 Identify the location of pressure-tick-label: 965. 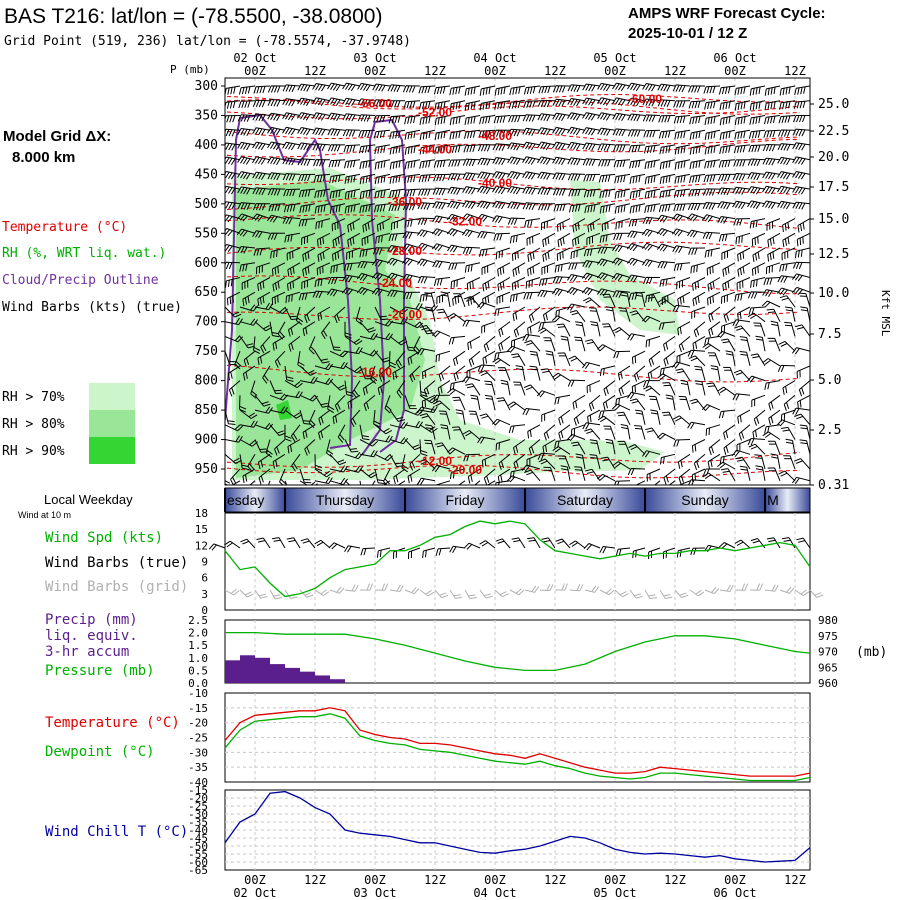
(828, 667).